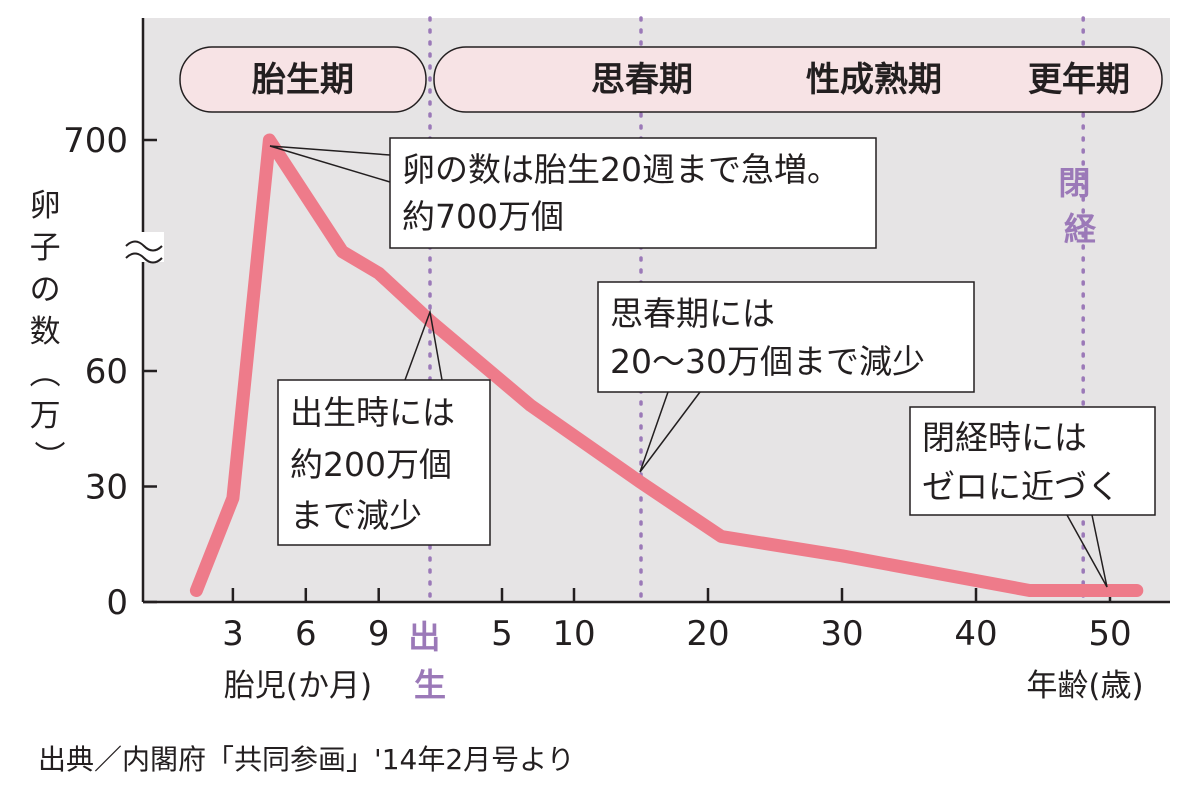 This screenshot has height=800, width=1200. What do you see at coordinates (767, 361) in the screenshot?
I see `annotation-puberty-line2: 20〜30万個まで減少` at bounding box center [767, 361].